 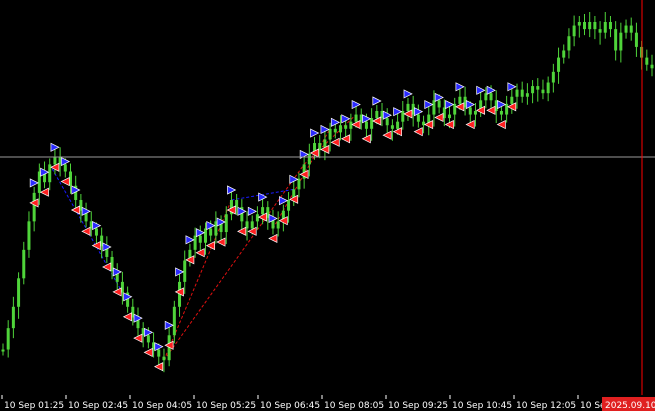 I want to click on current-time-badge: 2025.09.10, so click(x=628, y=404).